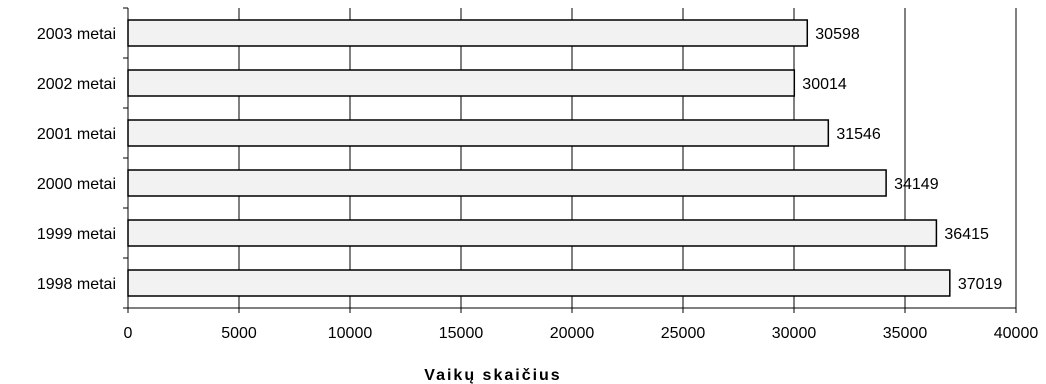 This screenshot has height=384, width=1046. What do you see at coordinates (980, 284) in the screenshot?
I see `data-label: 37019` at bounding box center [980, 284].